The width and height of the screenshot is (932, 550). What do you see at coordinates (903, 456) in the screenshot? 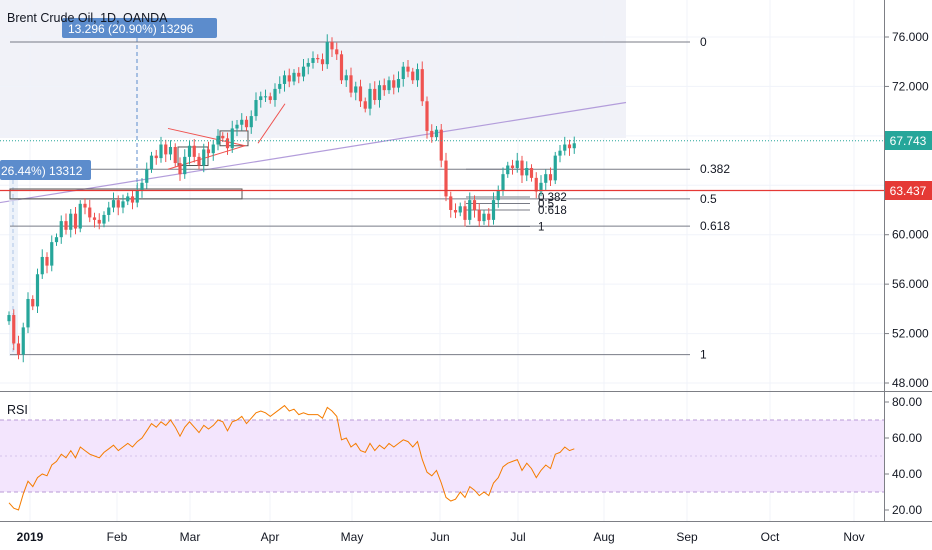
I see `rsi-axis: 80.00 60.00 40.00 20.00` at bounding box center [903, 456].